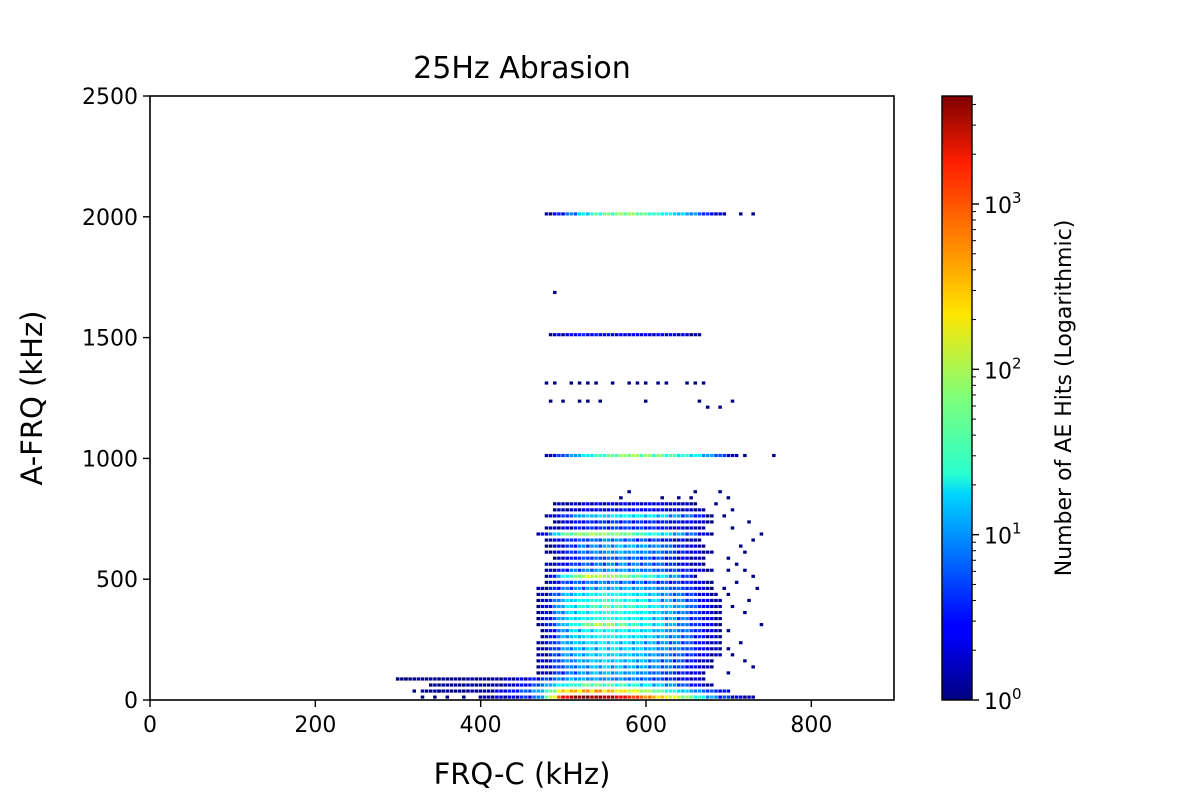 The image size is (1200, 804). Describe the element at coordinates (131, 701) in the screenshot. I see `y-tick-label: 0` at that location.